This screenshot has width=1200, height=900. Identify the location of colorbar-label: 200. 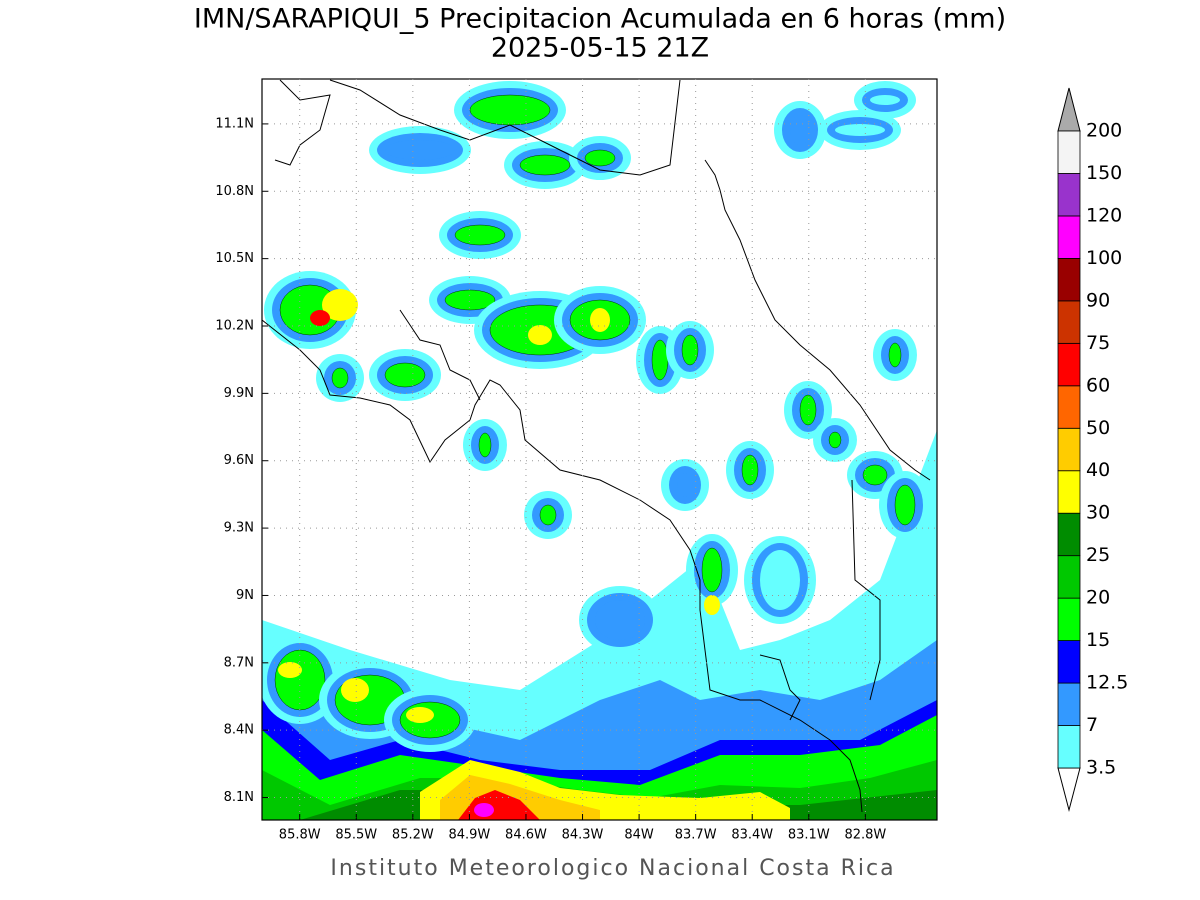
(1104, 131).